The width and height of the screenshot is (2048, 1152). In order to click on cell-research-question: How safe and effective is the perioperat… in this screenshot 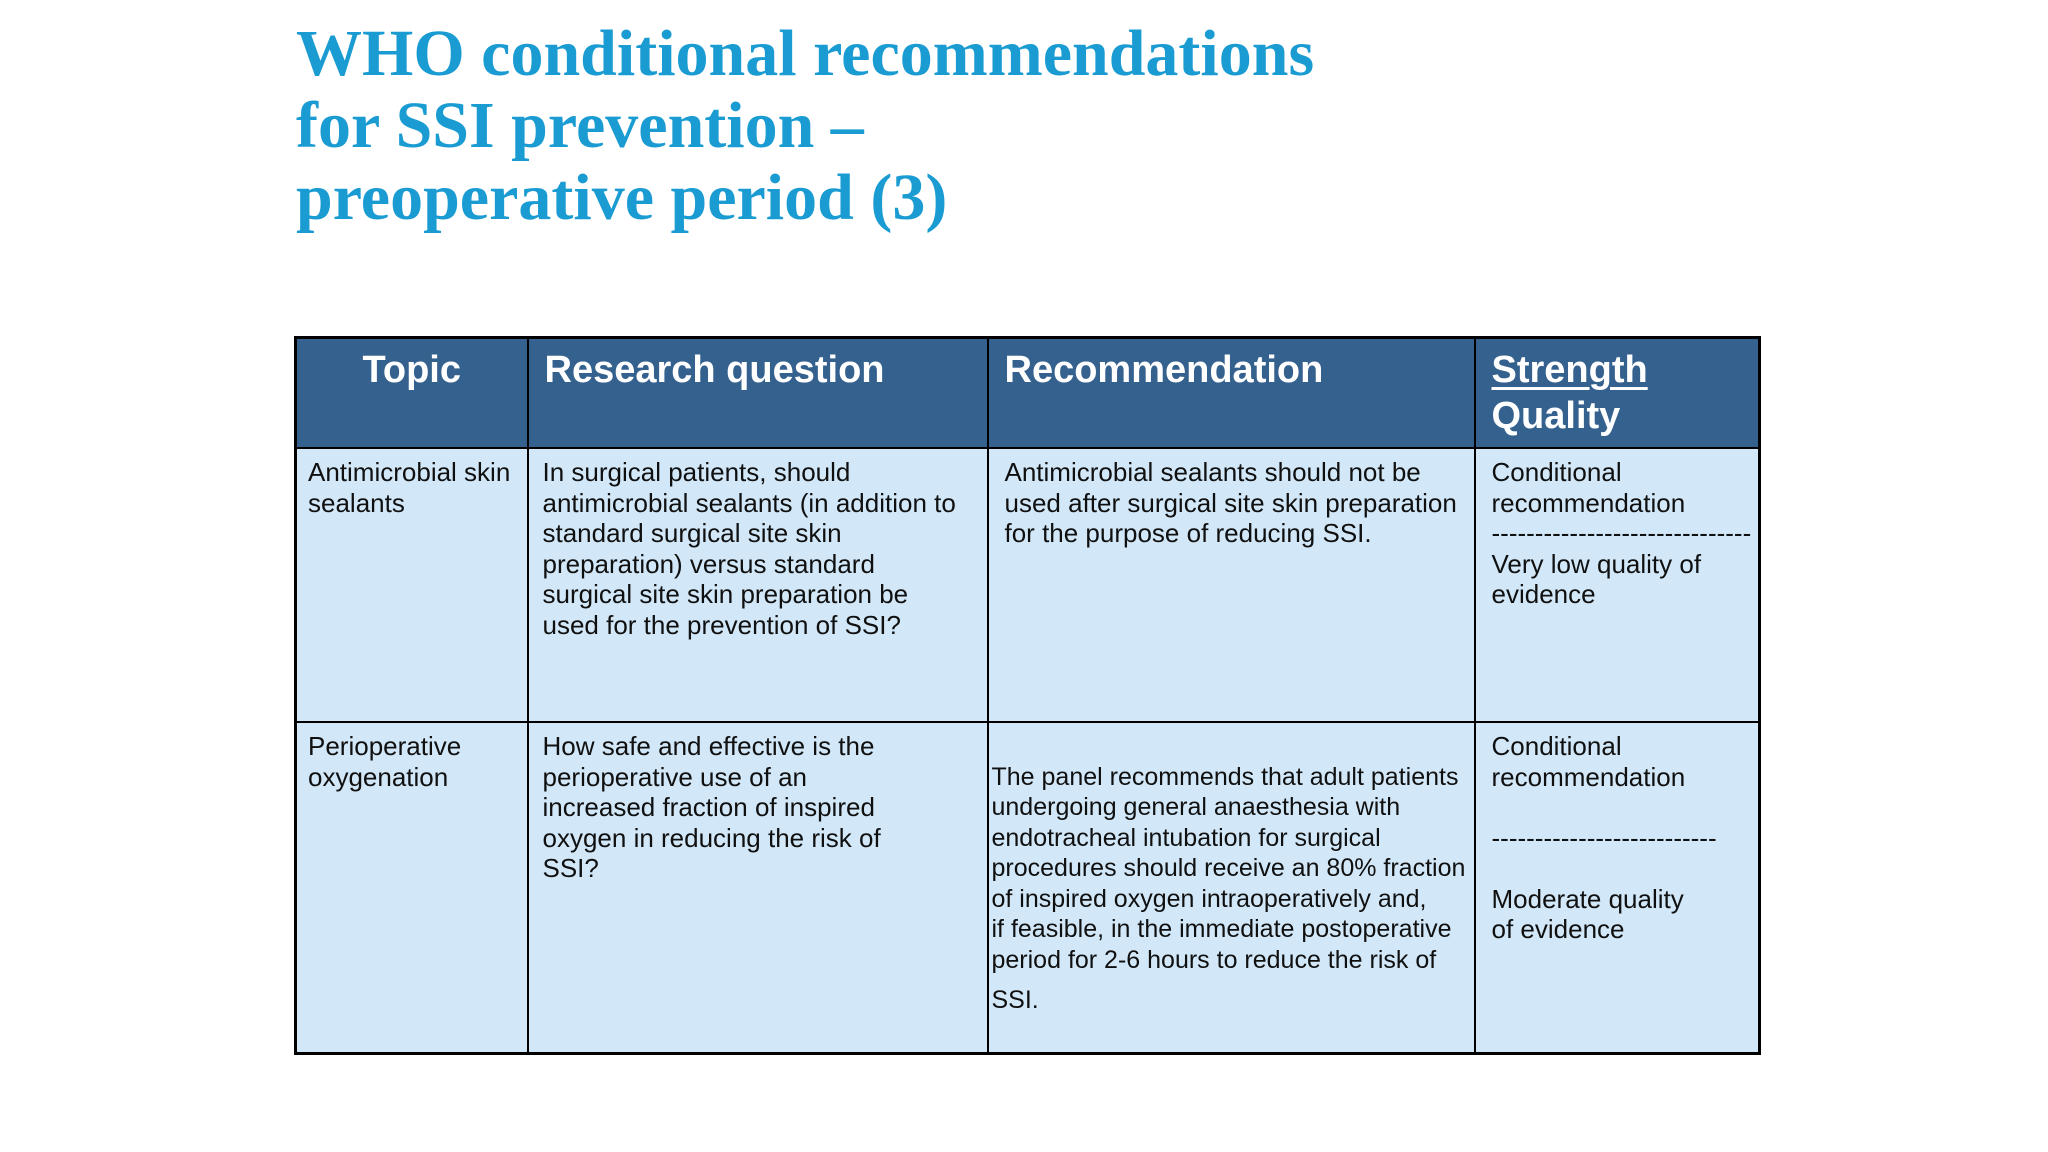, I will do `click(757, 888)`.